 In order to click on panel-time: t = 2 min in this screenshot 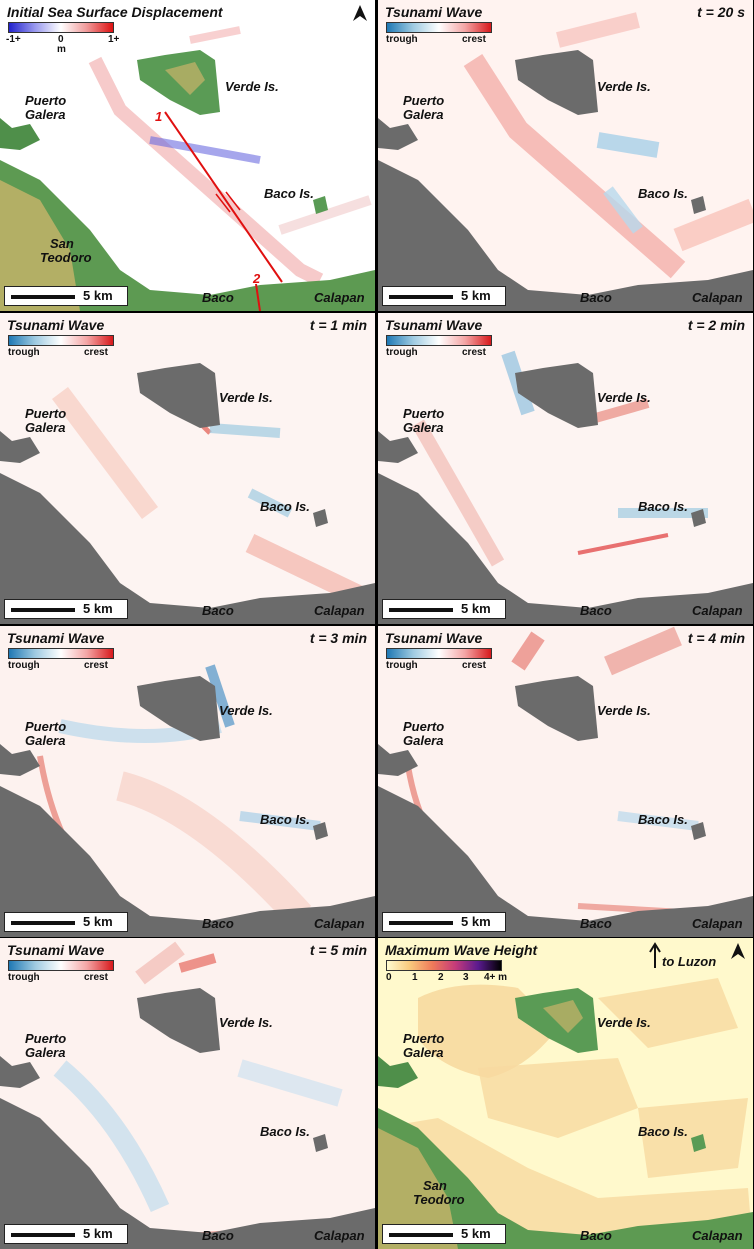, I will do `click(716, 325)`.